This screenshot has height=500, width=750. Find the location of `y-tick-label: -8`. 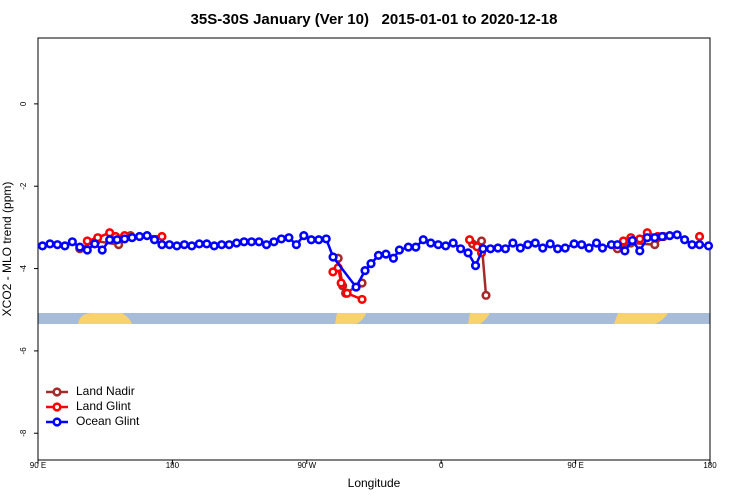

y-tick-label: -8 is located at coordinates (23, 433).